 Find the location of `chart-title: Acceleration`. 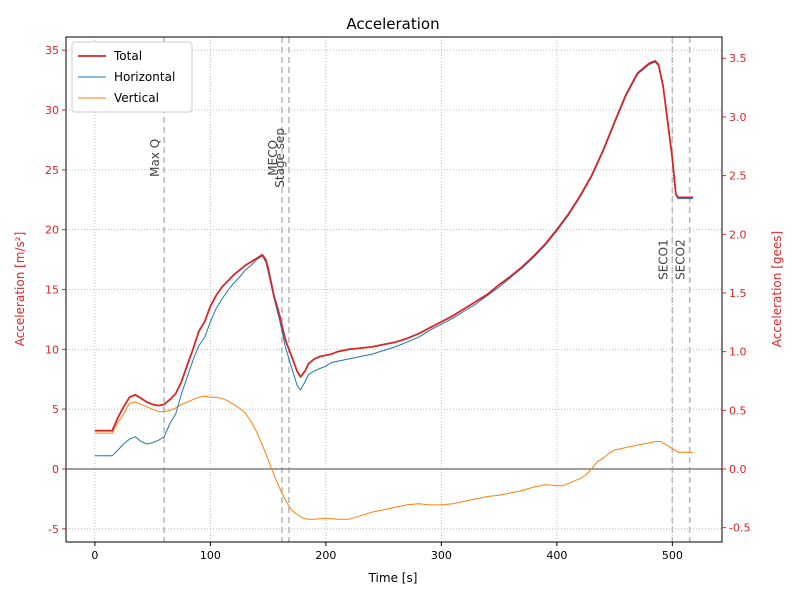

chart-title: Acceleration is located at coordinates (392, 24).